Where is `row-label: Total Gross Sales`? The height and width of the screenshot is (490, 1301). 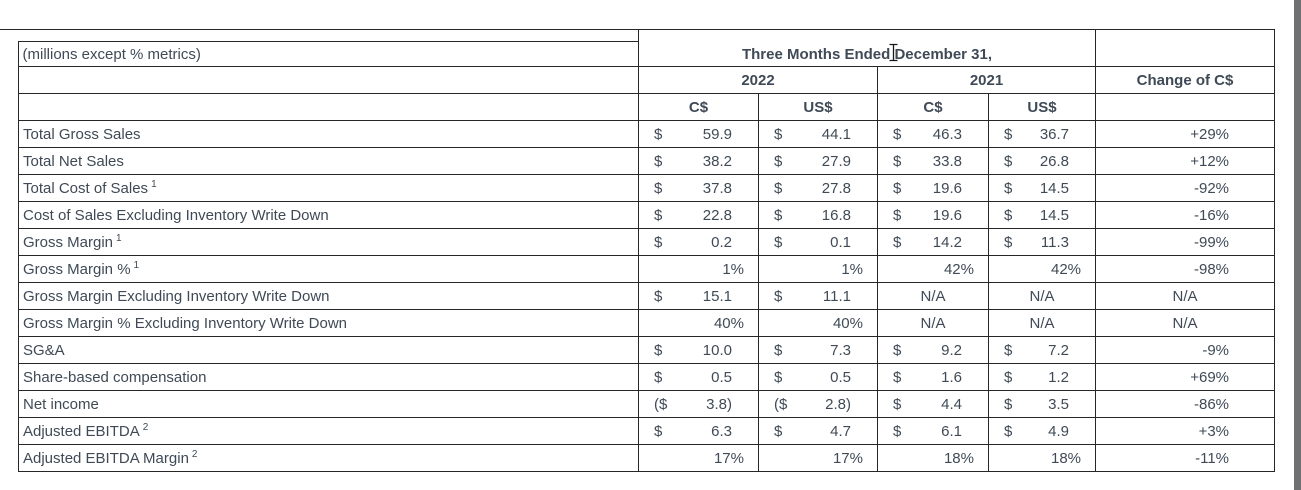
row-label: Total Gross Sales is located at coordinates (82, 134).